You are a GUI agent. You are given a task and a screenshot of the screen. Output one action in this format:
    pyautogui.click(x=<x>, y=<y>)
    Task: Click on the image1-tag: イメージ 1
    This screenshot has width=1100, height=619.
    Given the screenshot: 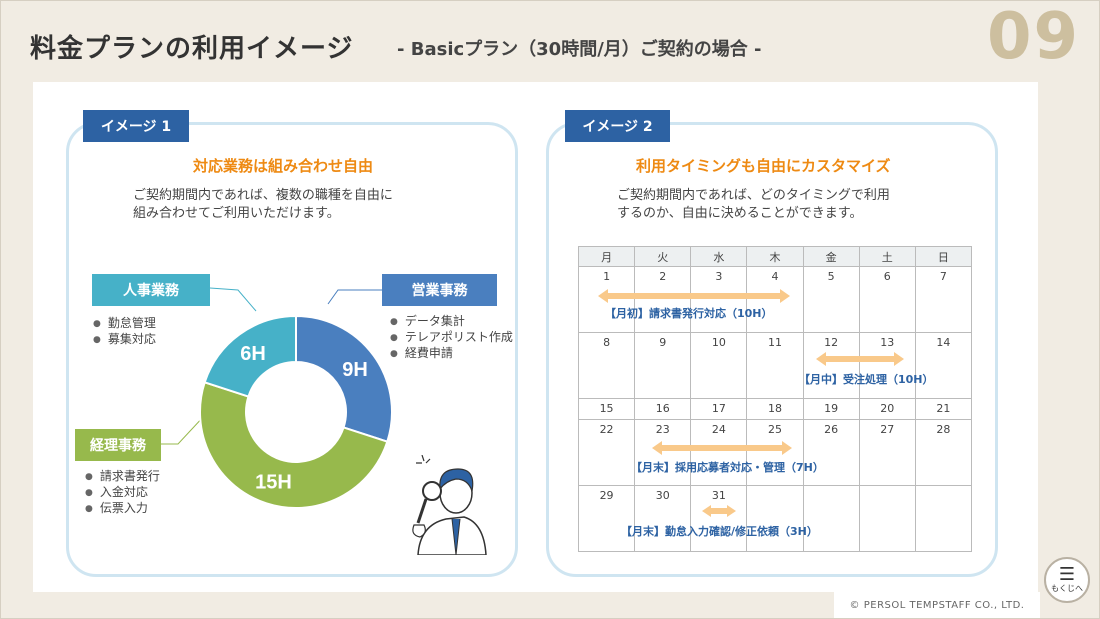 What is the action you would take?
    pyautogui.click(x=136, y=126)
    